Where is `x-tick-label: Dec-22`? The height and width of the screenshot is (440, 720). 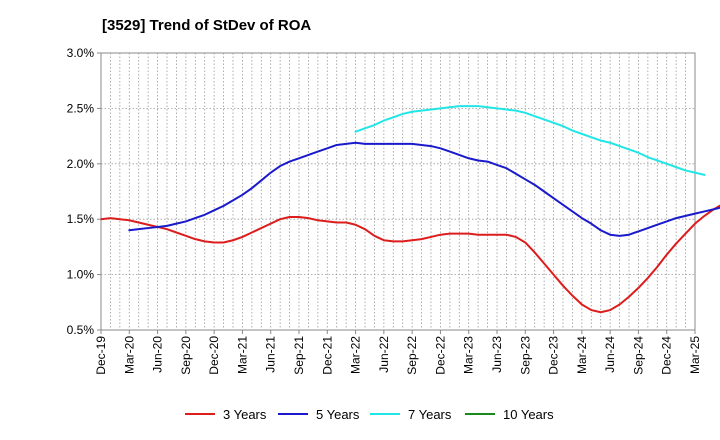
x-tick-label: Dec-22 is located at coordinates (440, 355).